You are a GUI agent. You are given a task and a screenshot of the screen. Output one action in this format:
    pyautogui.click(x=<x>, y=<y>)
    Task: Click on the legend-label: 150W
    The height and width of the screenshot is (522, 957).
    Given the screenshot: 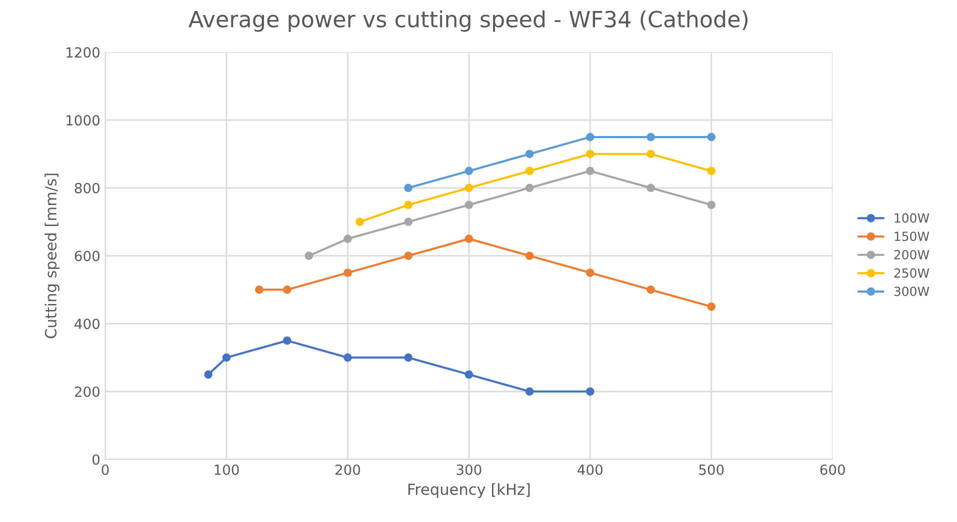 What is the action you would take?
    pyautogui.click(x=912, y=237)
    